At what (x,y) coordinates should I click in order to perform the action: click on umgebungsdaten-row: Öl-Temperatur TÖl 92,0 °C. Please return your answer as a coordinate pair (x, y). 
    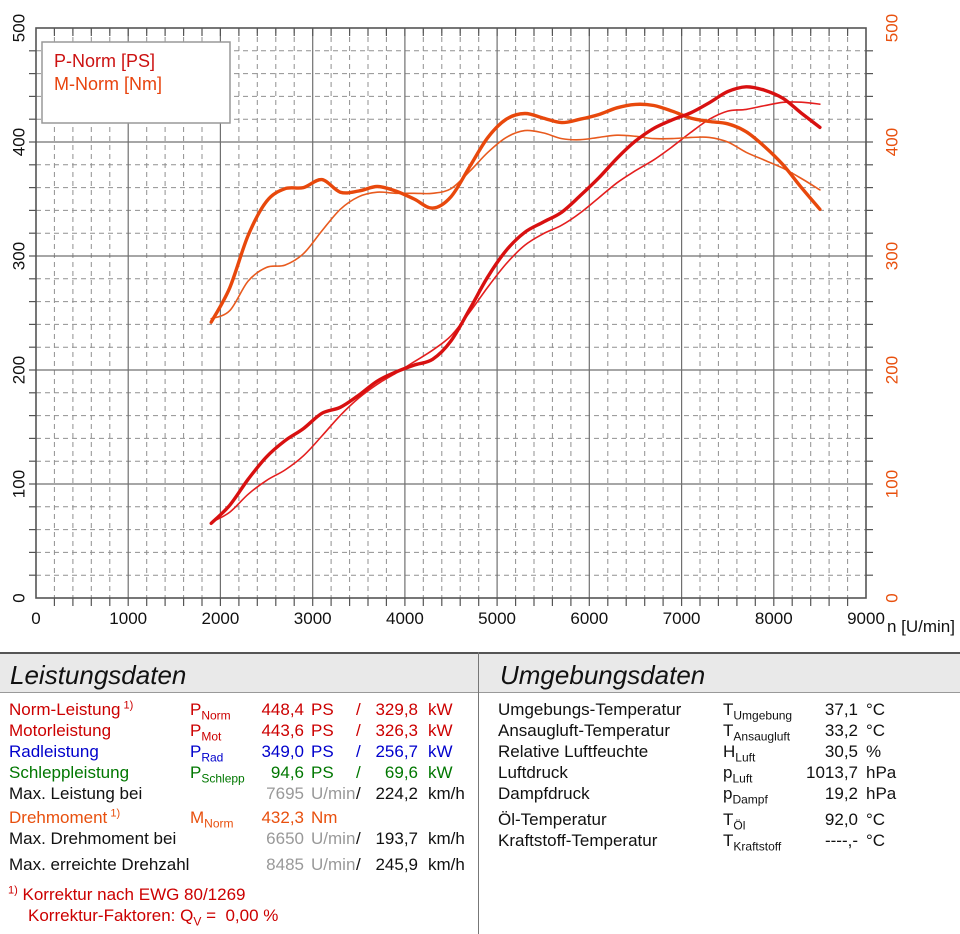
    Looking at the image, I should click on (719, 821).